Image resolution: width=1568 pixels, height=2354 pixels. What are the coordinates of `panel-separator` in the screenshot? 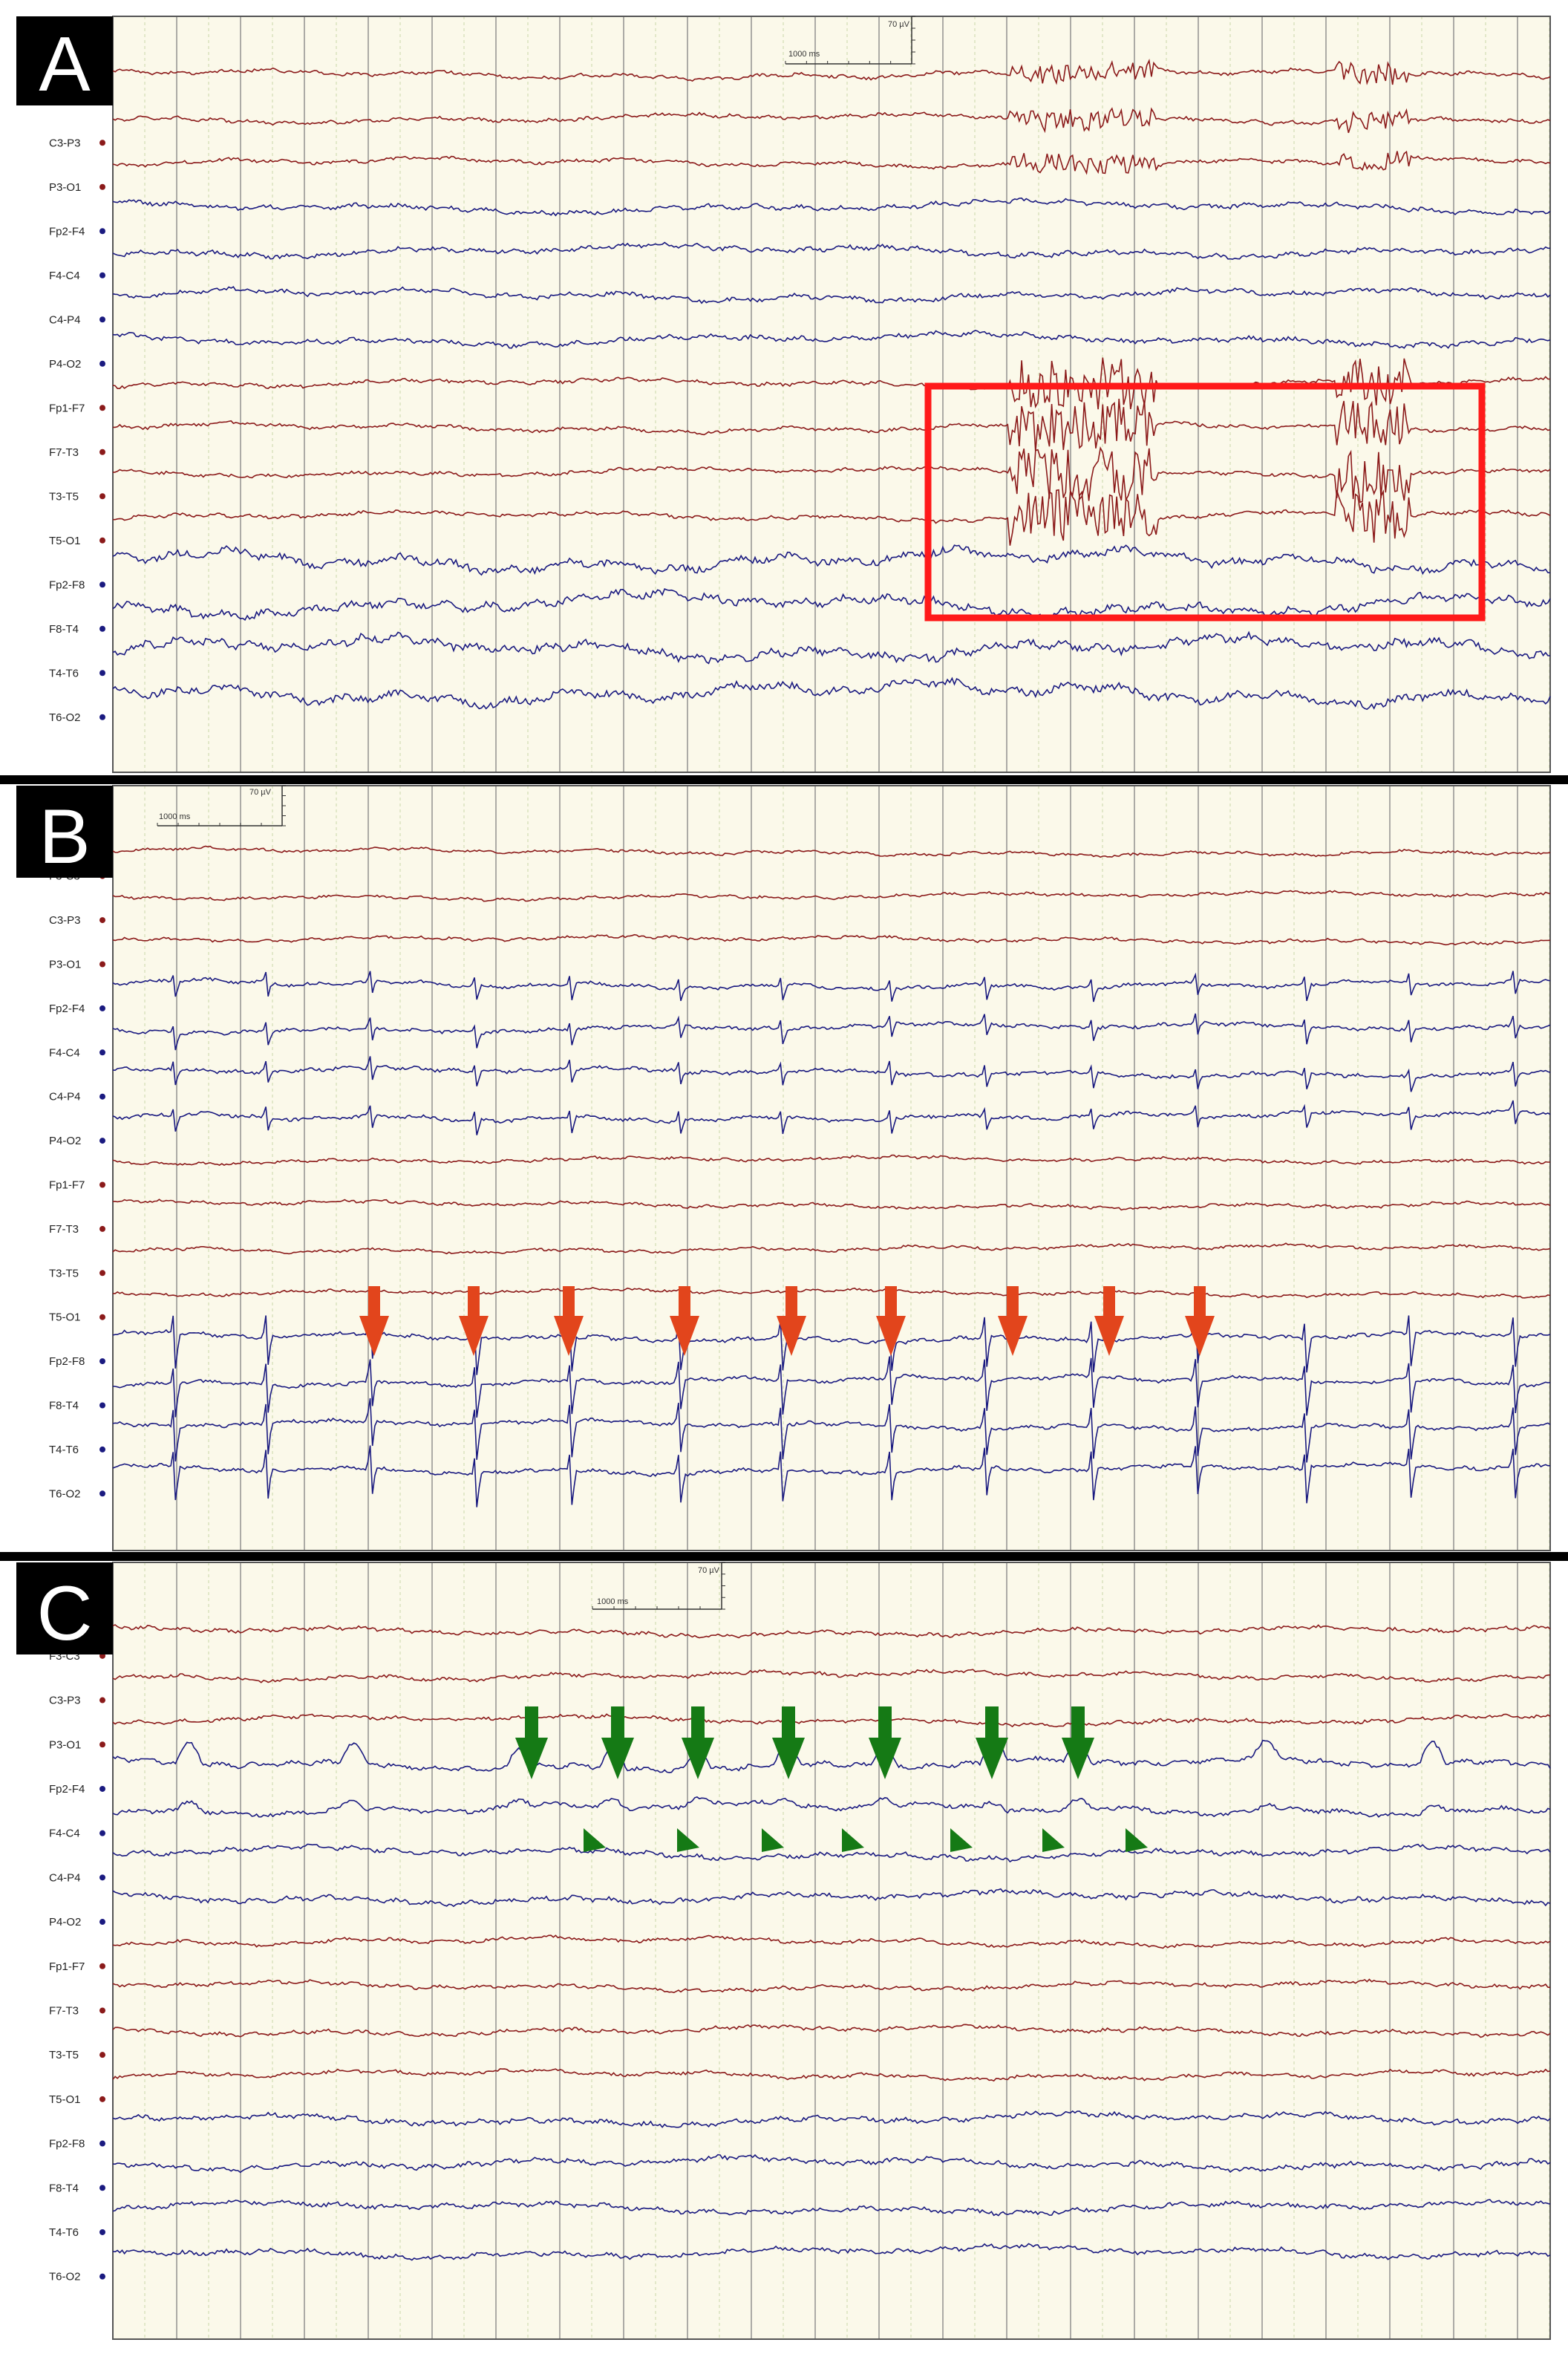 It's located at (784, 779).